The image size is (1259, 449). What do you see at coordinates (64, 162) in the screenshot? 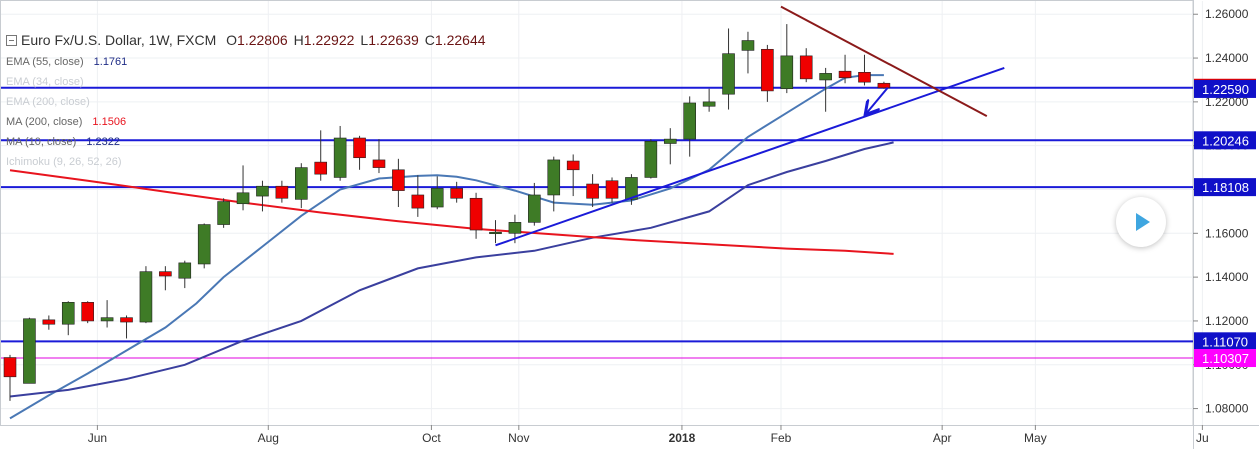
I see `indicator-label: Ichimoku (9, 26, 52, 26)` at bounding box center [64, 162].